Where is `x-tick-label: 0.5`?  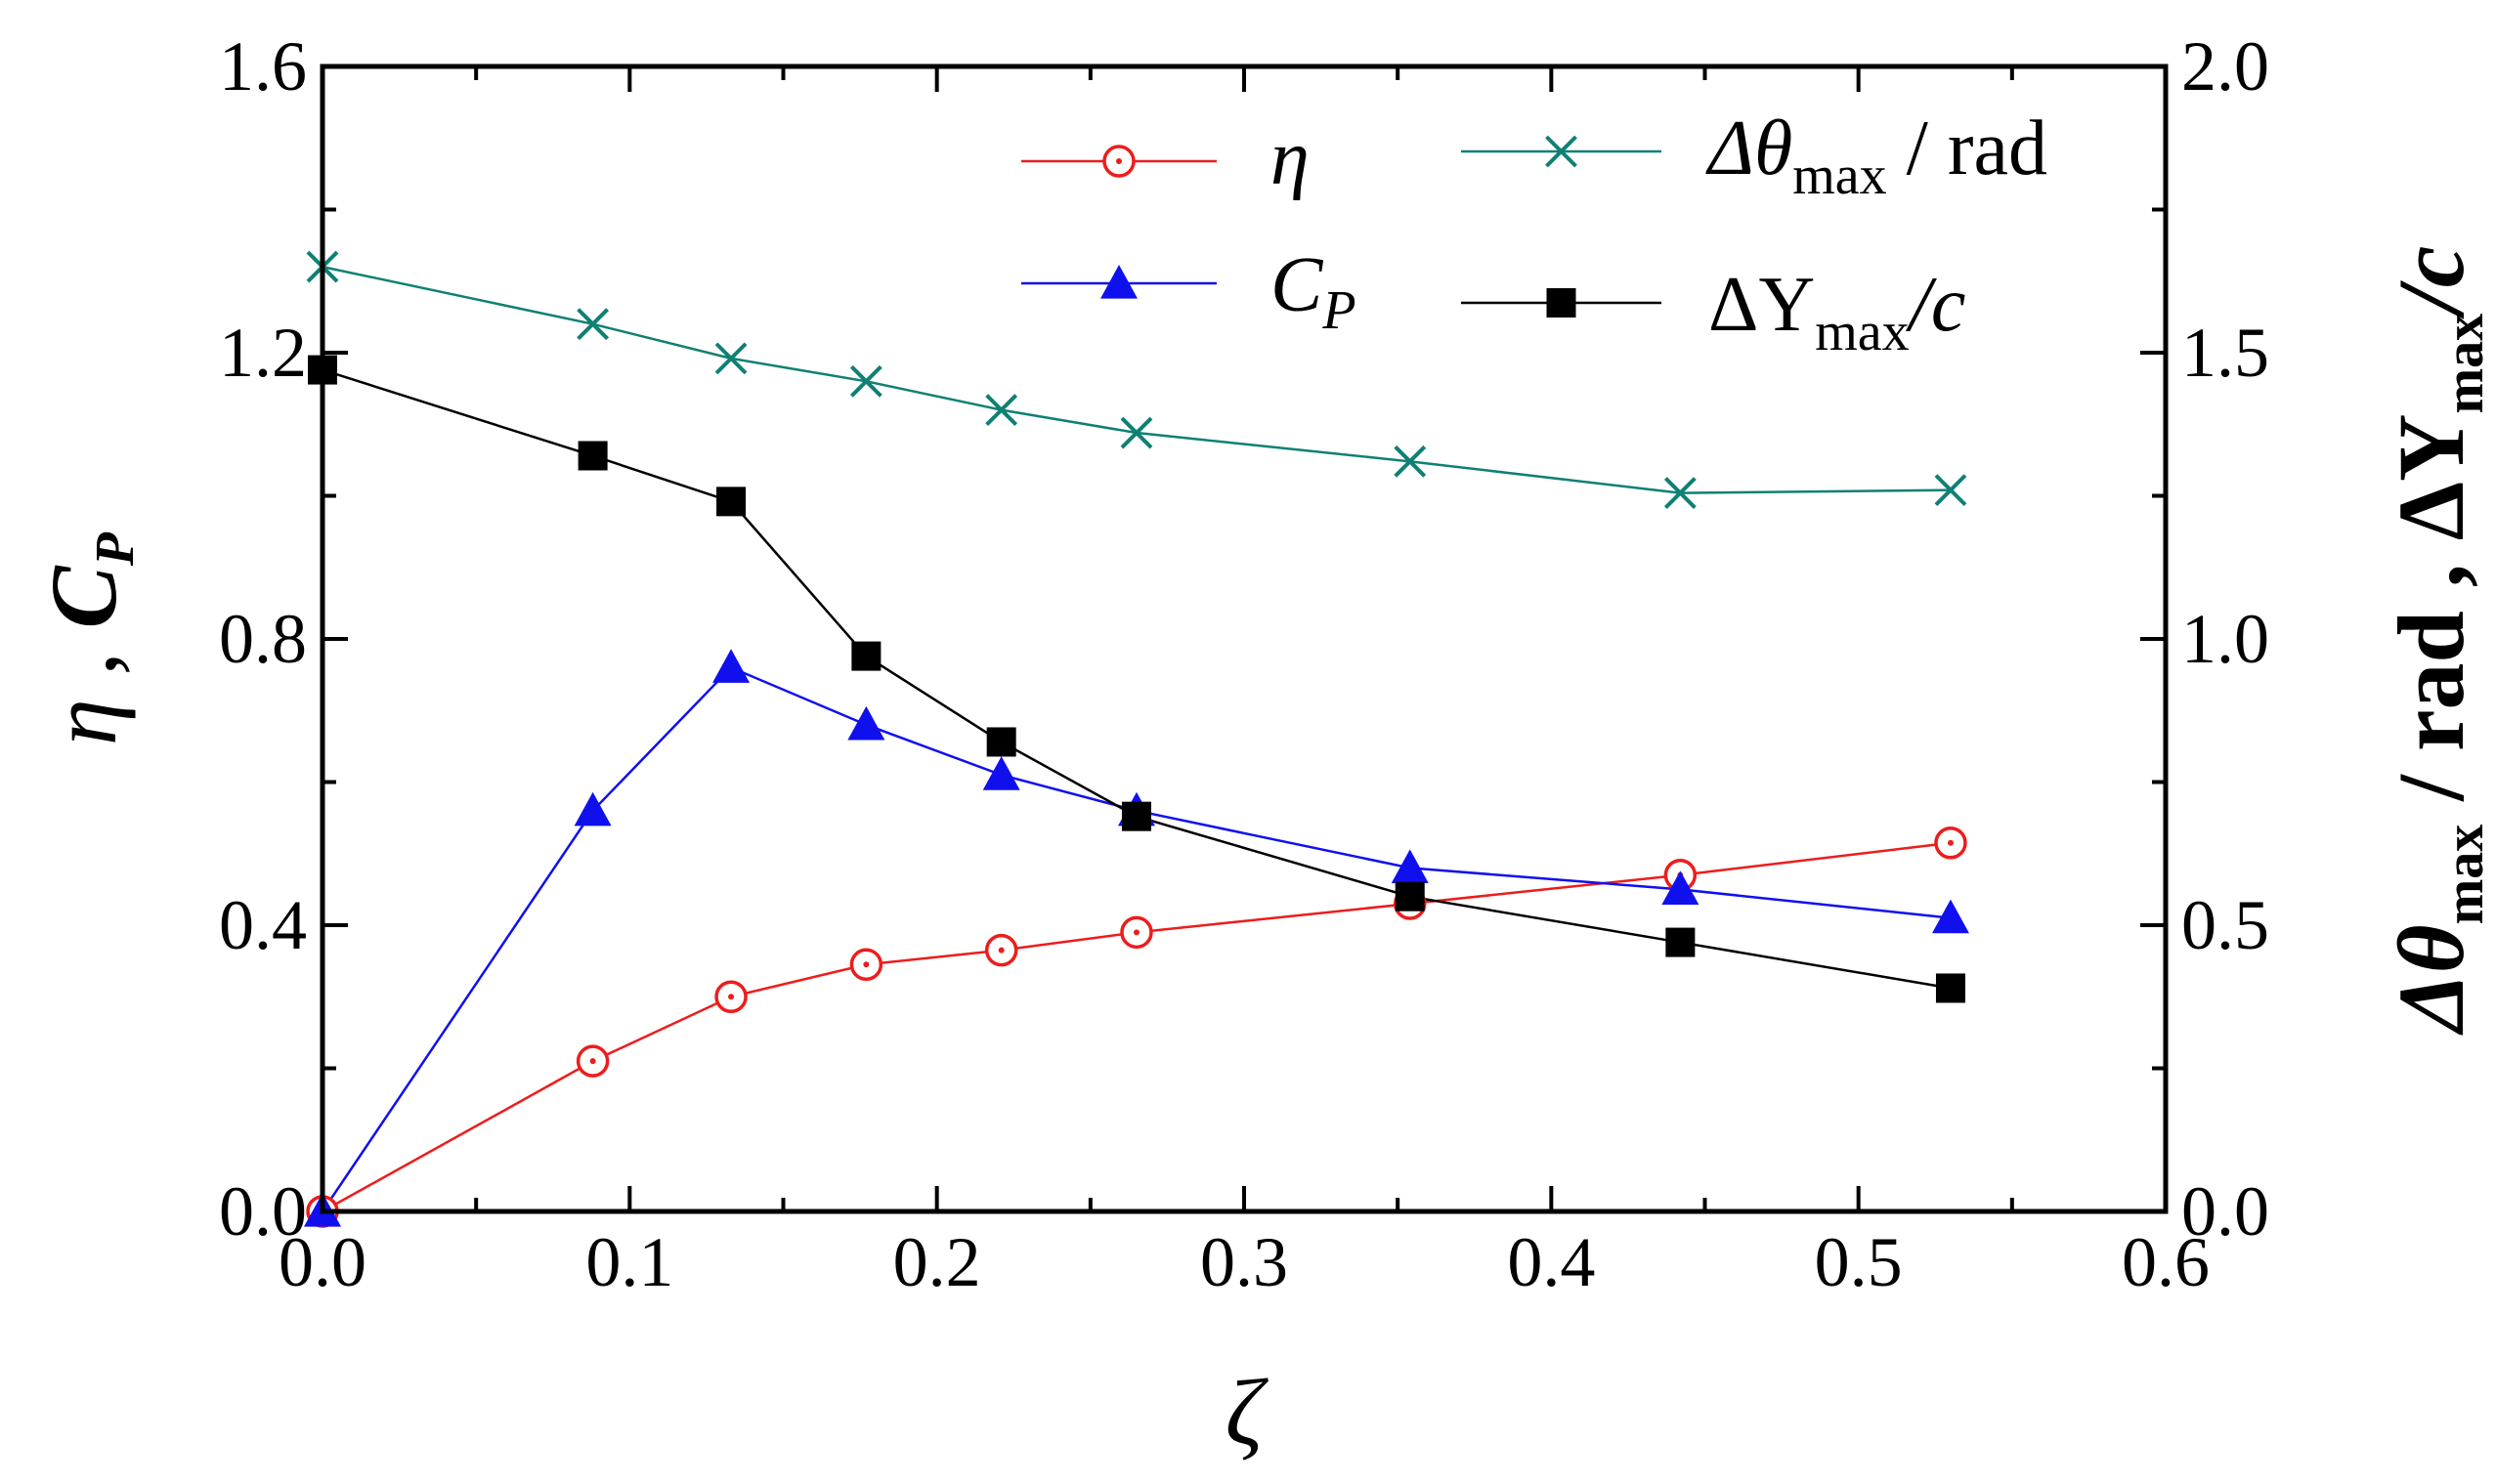
x-tick-label: 0.5 is located at coordinates (1859, 1262).